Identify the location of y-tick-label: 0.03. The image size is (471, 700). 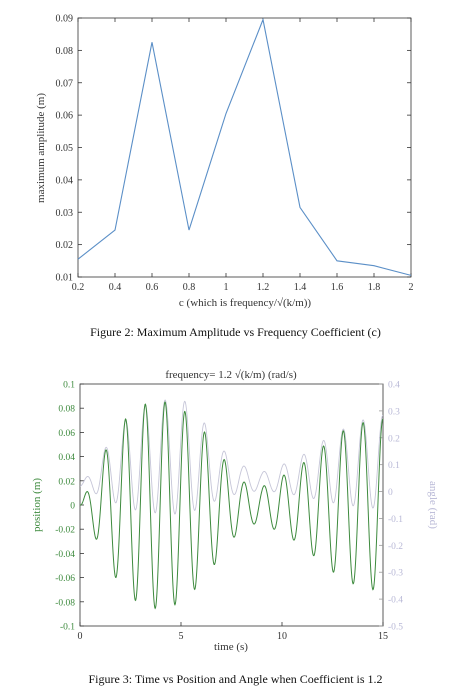
(65, 213).